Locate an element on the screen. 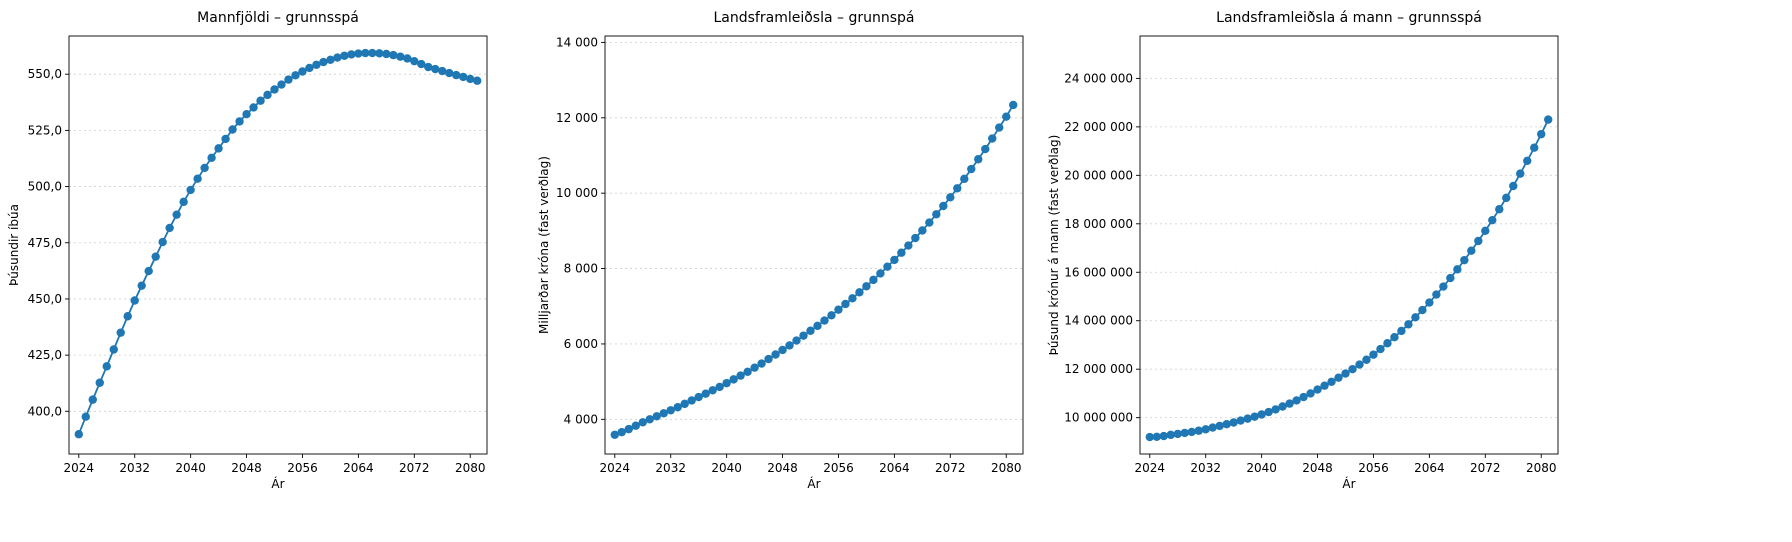 The height and width of the screenshot is (542, 1792). x-tick-label: 2072 is located at coordinates (950, 468).